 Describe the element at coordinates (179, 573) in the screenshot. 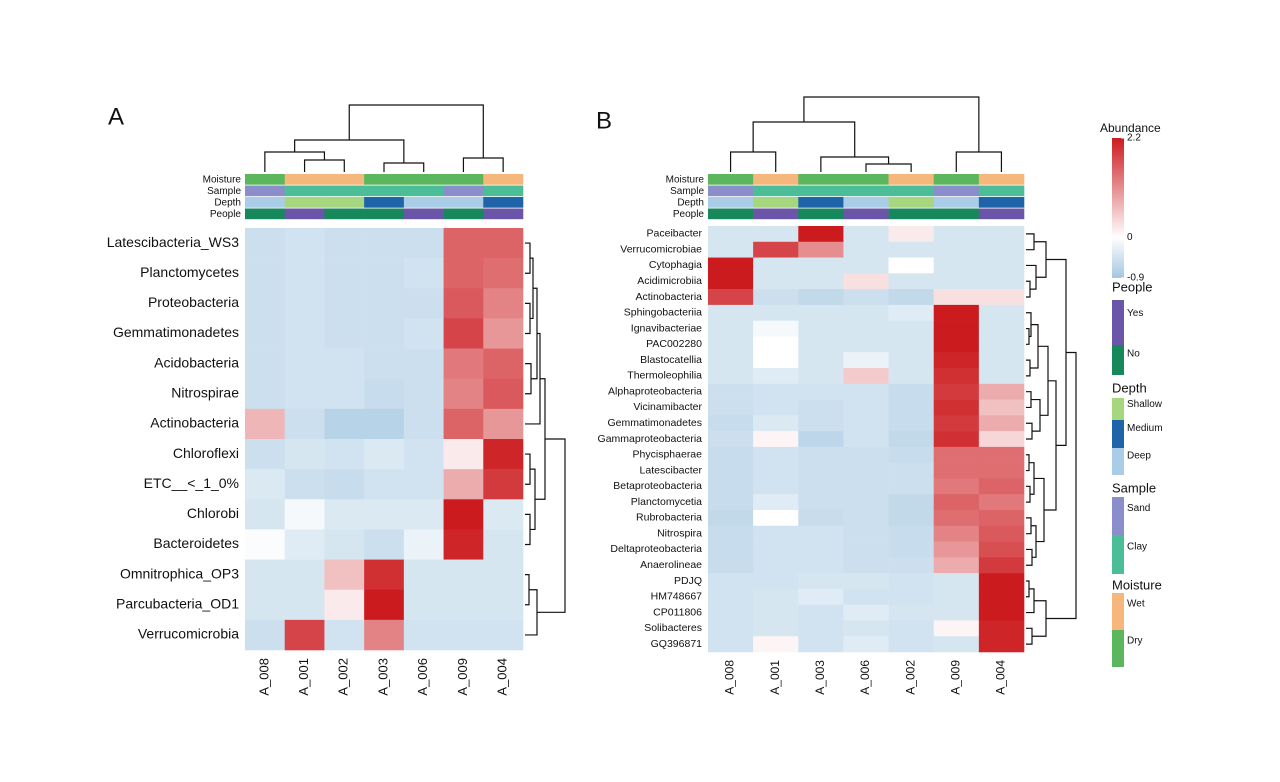

I see `row-label: Omnitrophica_OP3` at that location.